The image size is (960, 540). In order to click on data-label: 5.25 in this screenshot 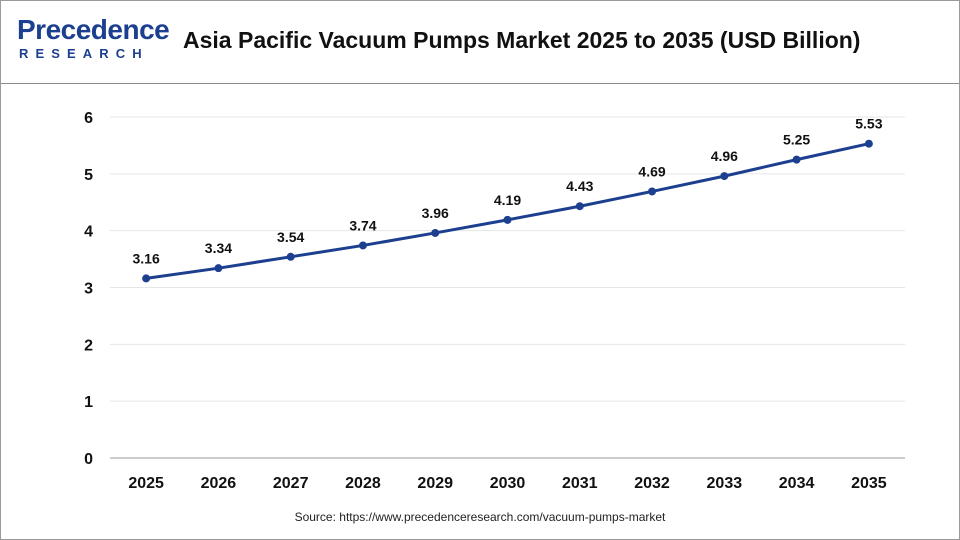, I will do `click(796, 140)`.